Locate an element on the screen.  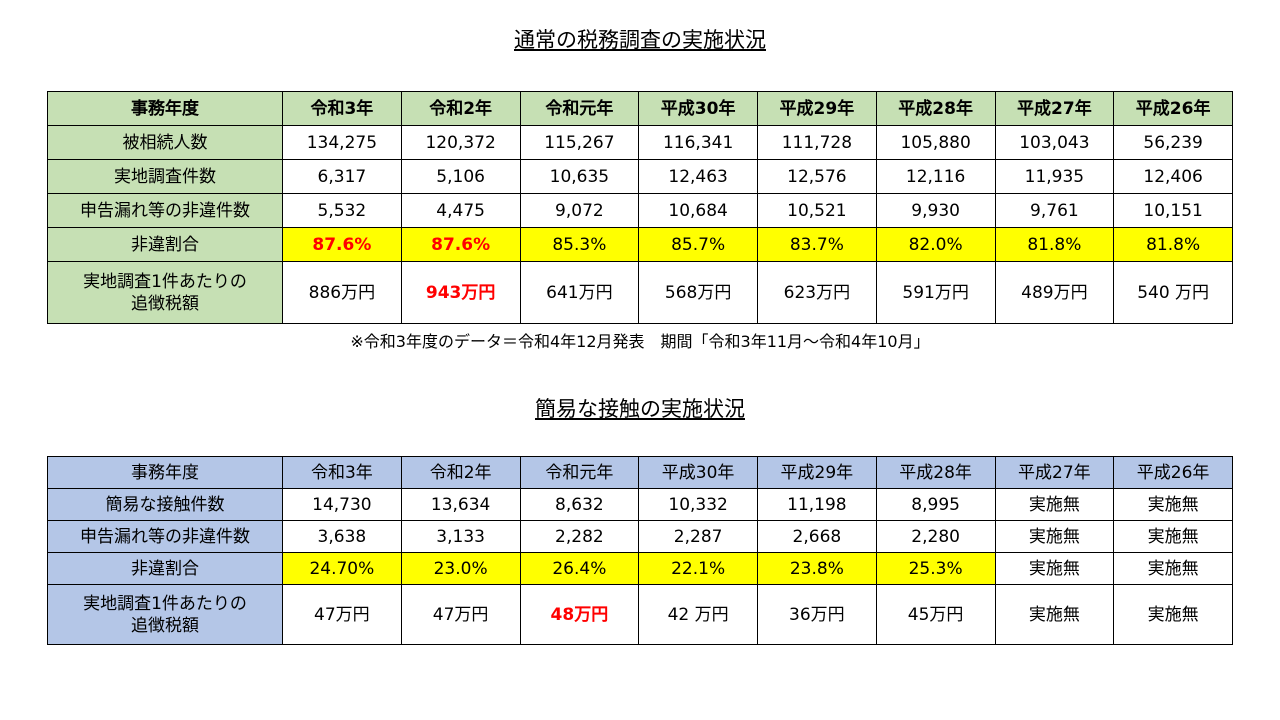
cell: 13,634 is located at coordinates (460, 504).